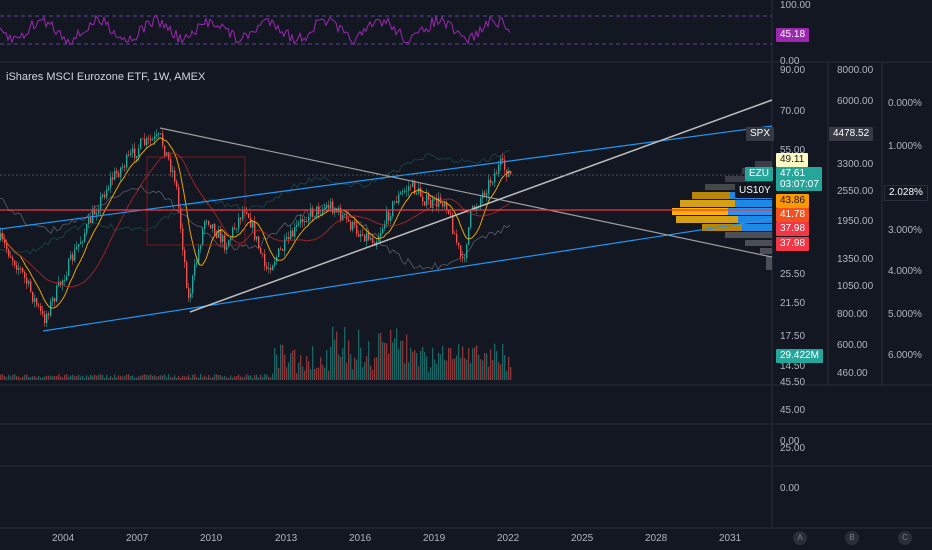 The width and height of the screenshot is (932, 550). I want to click on ezu-symbol-tag: EZU, so click(759, 174).